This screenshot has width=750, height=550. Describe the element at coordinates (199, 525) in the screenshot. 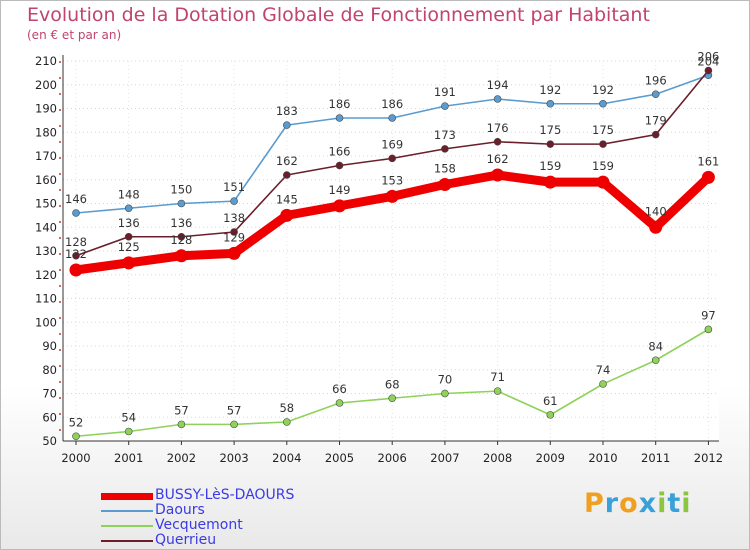

I see `legend-label: Vecquemont` at that location.